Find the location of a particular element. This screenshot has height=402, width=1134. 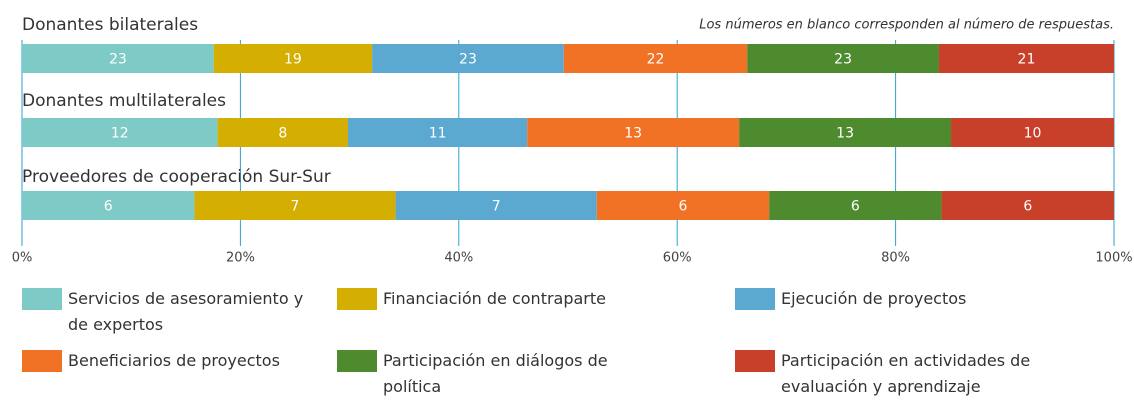

data-label: 8 is located at coordinates (282, 134).